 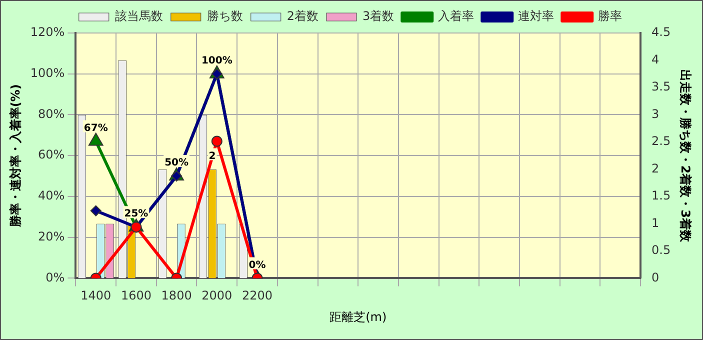 What do you see at coordinates (217, 295) in the screenshot?
I see `x-tick-label: 2000` at bounding box center [217, 295].